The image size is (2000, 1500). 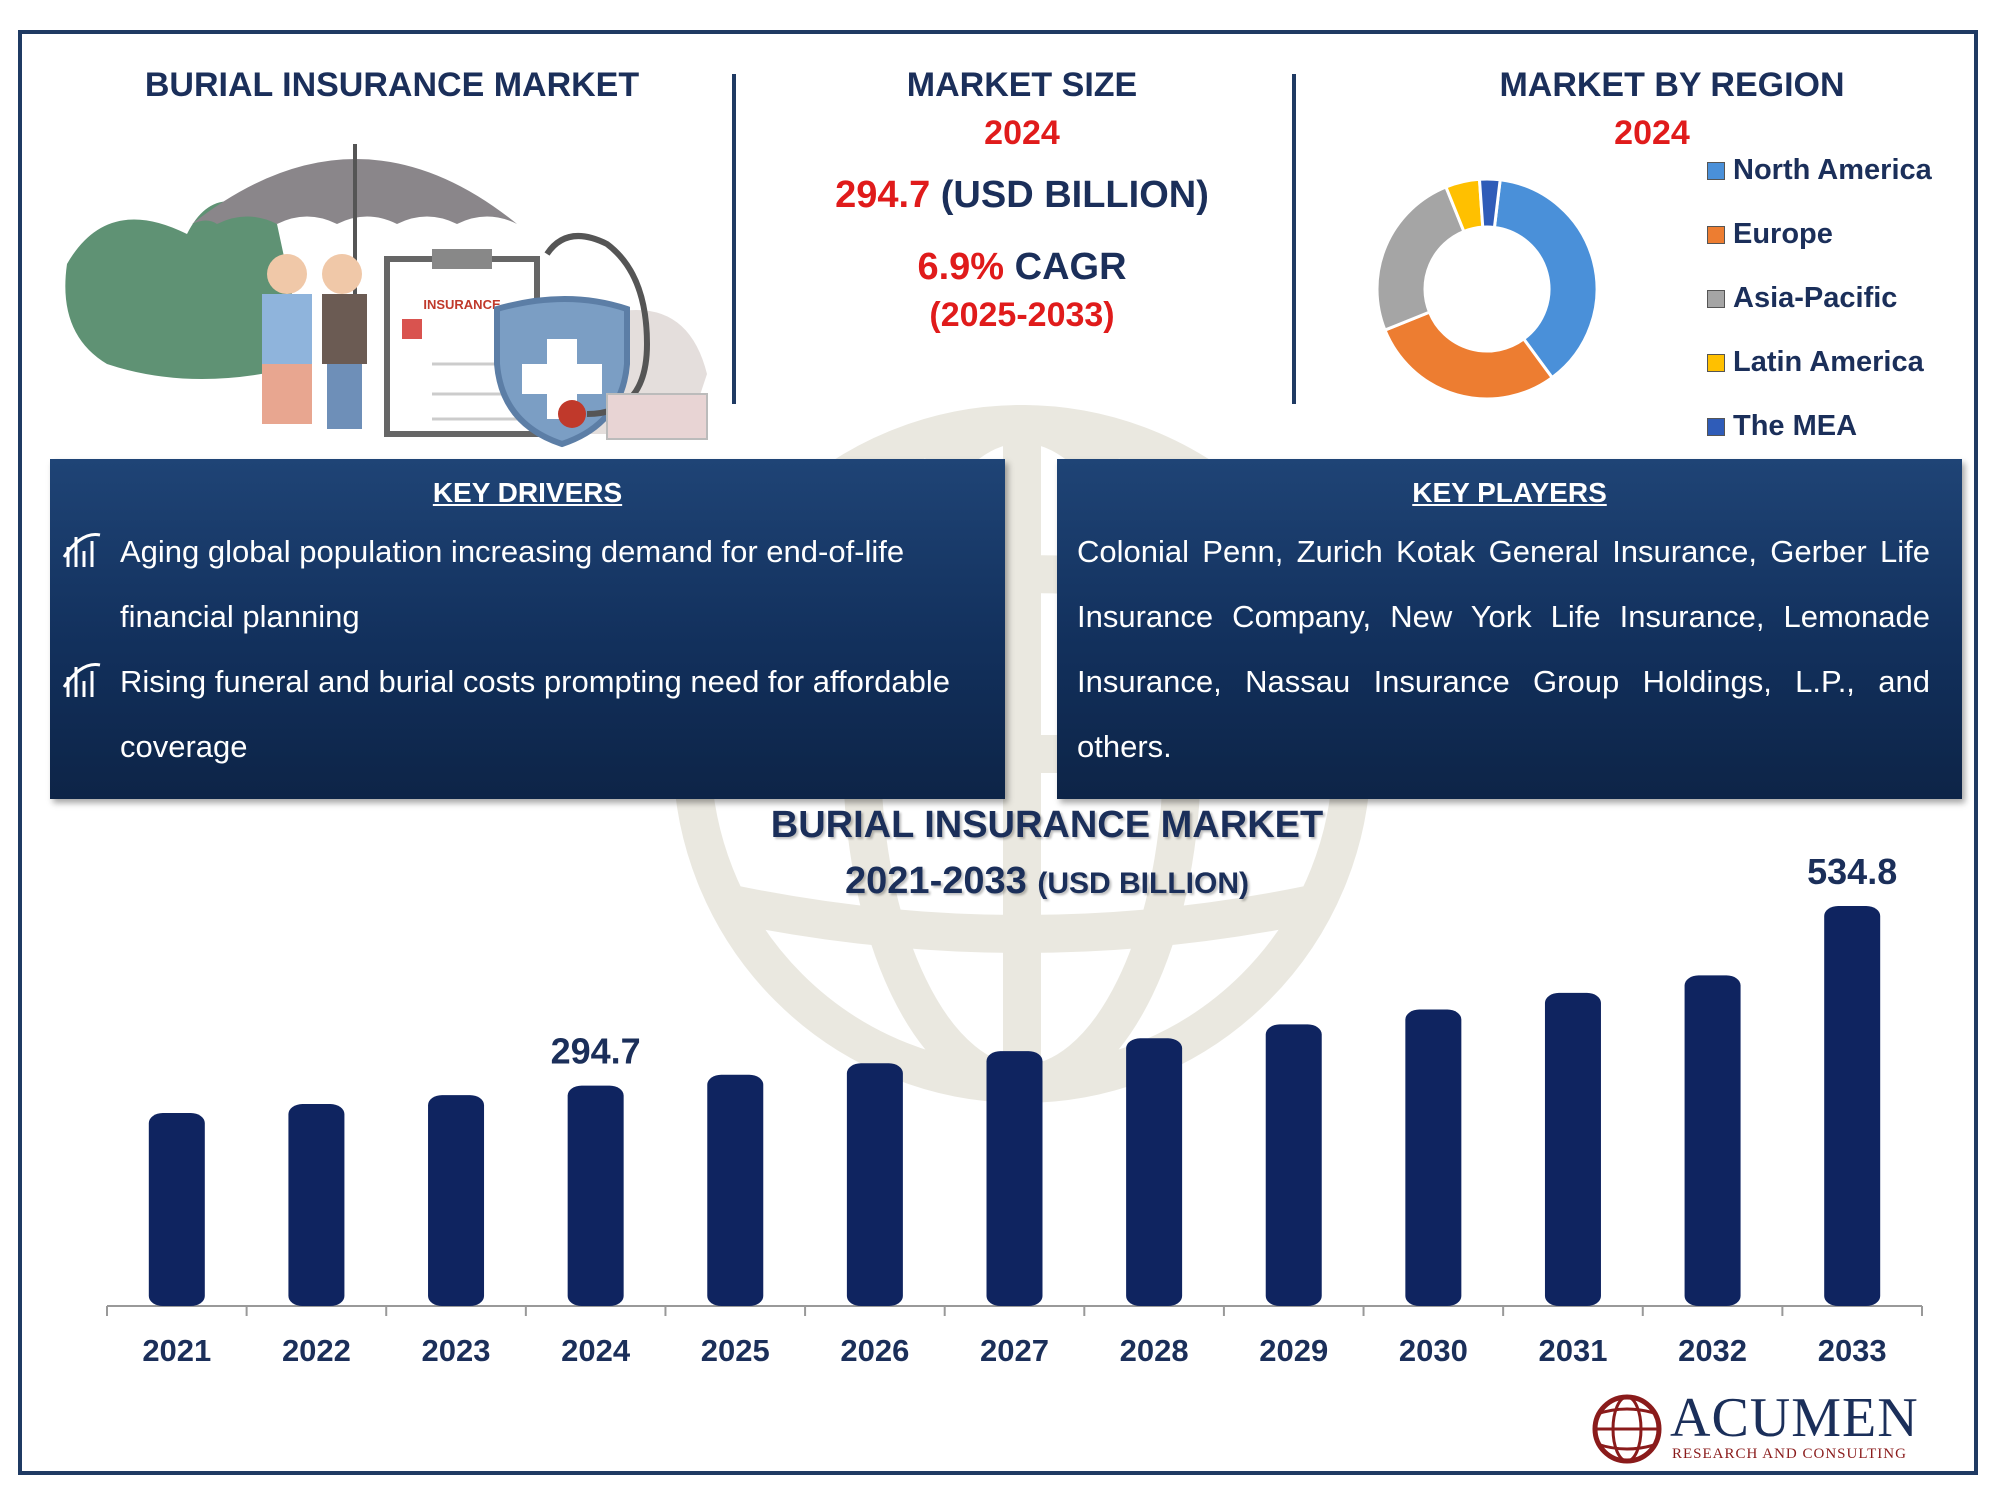 I want to click on bar-2025, so click(x=735, y=1190).